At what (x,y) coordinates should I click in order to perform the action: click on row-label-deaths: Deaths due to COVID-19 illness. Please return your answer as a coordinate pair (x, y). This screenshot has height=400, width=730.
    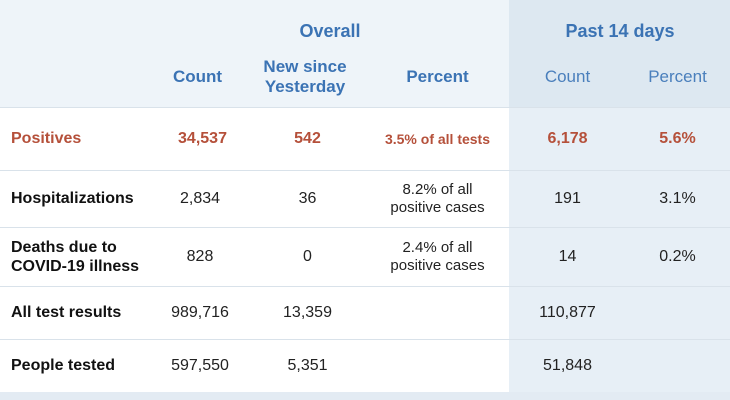
    Looking at the image, I should click on (75, 256).